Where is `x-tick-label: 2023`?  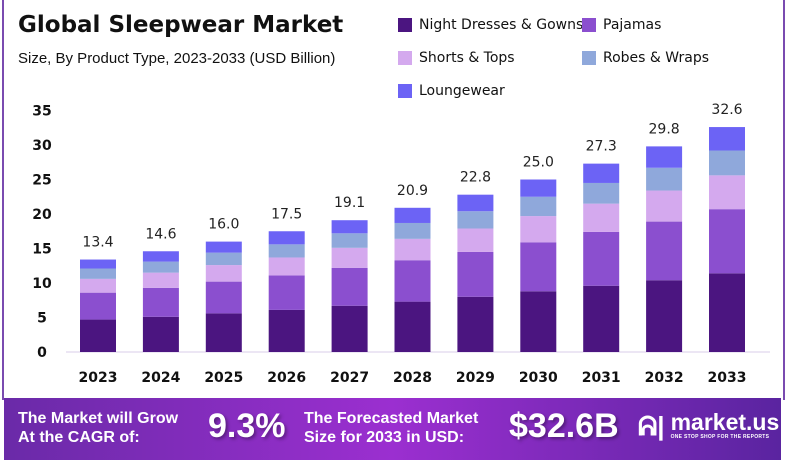
x-tick-label: 2023 is located at coordinates (98, 378).